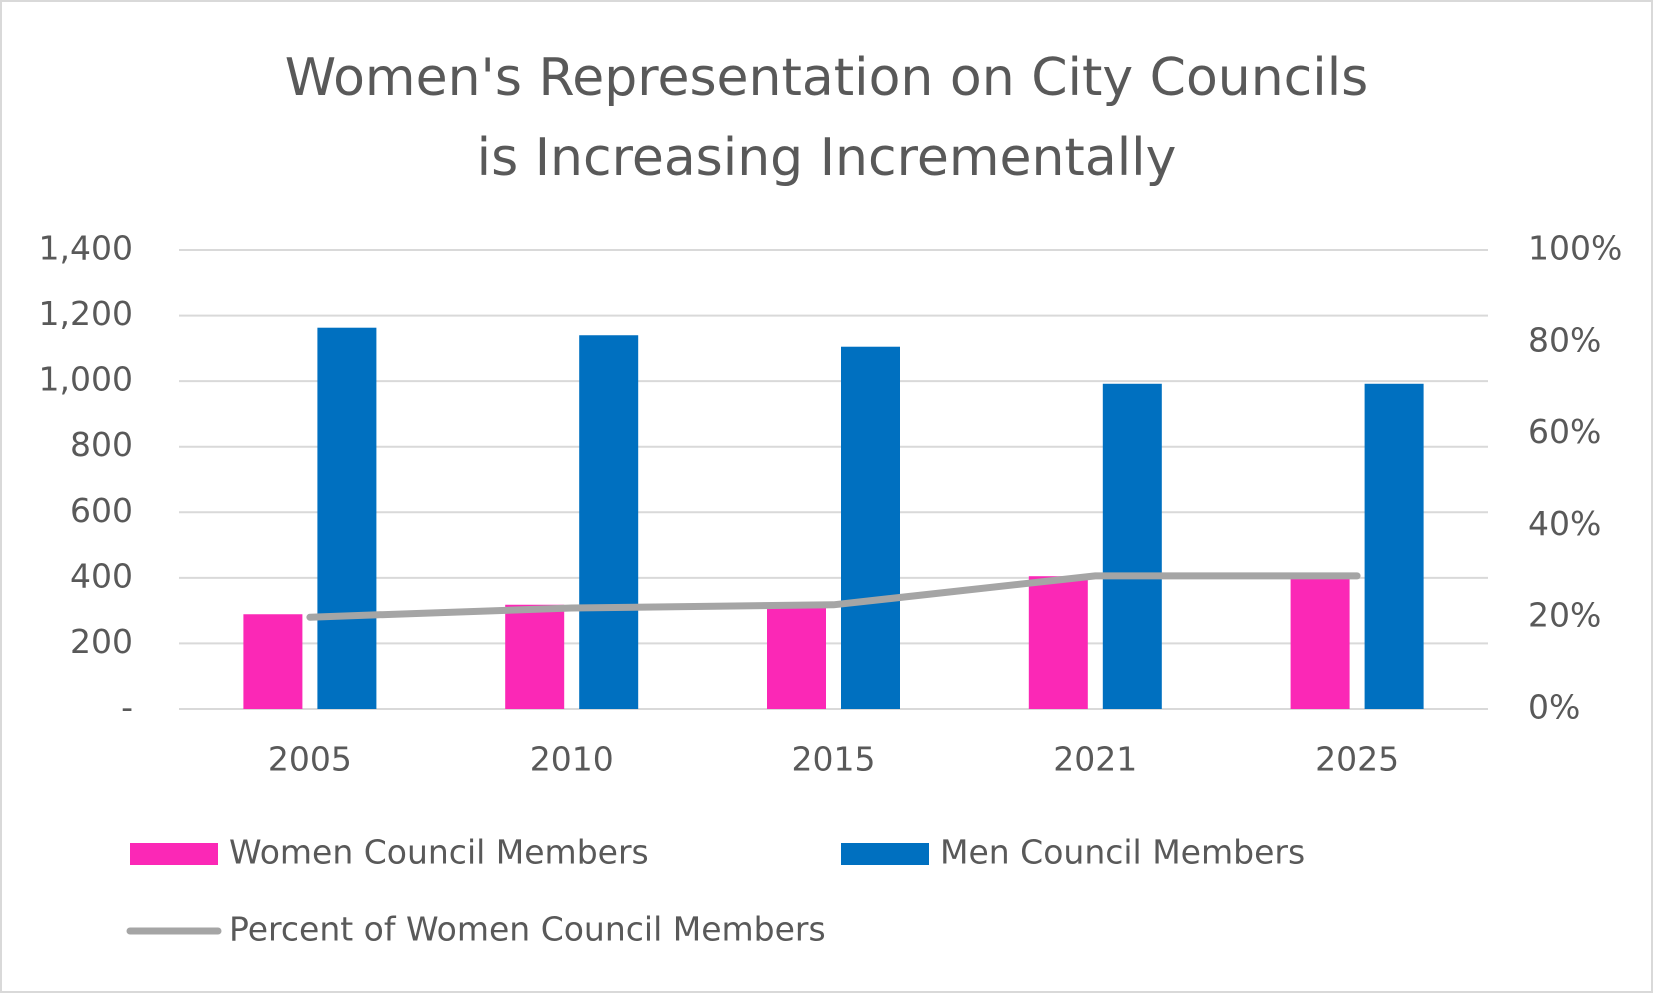 The height and width of the screenshot is (993, 1653). I want to click on y2-tick-label: 80%, so click(1564, 339).